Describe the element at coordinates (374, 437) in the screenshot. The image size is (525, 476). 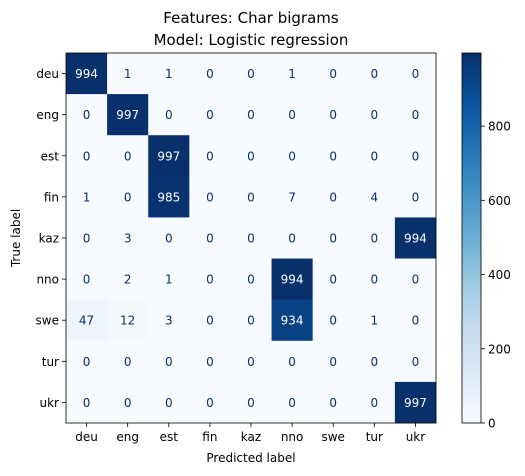
I see `x-tick-label: tur` at that location.